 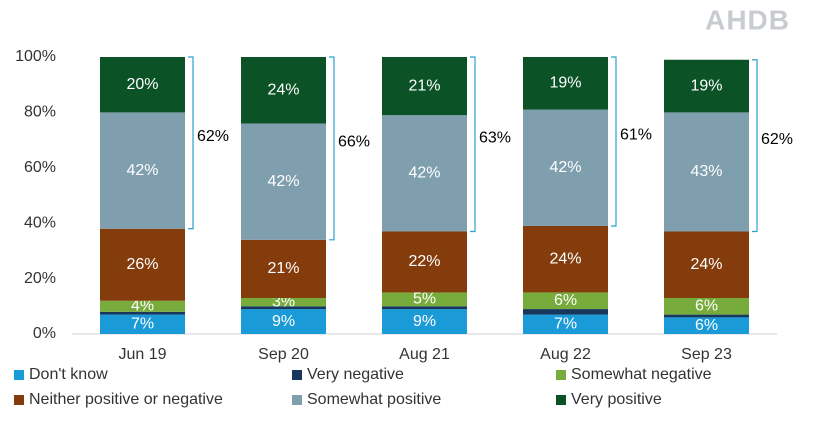 I want to click on y-tick-label: 80%, so click(x=40, y=112).